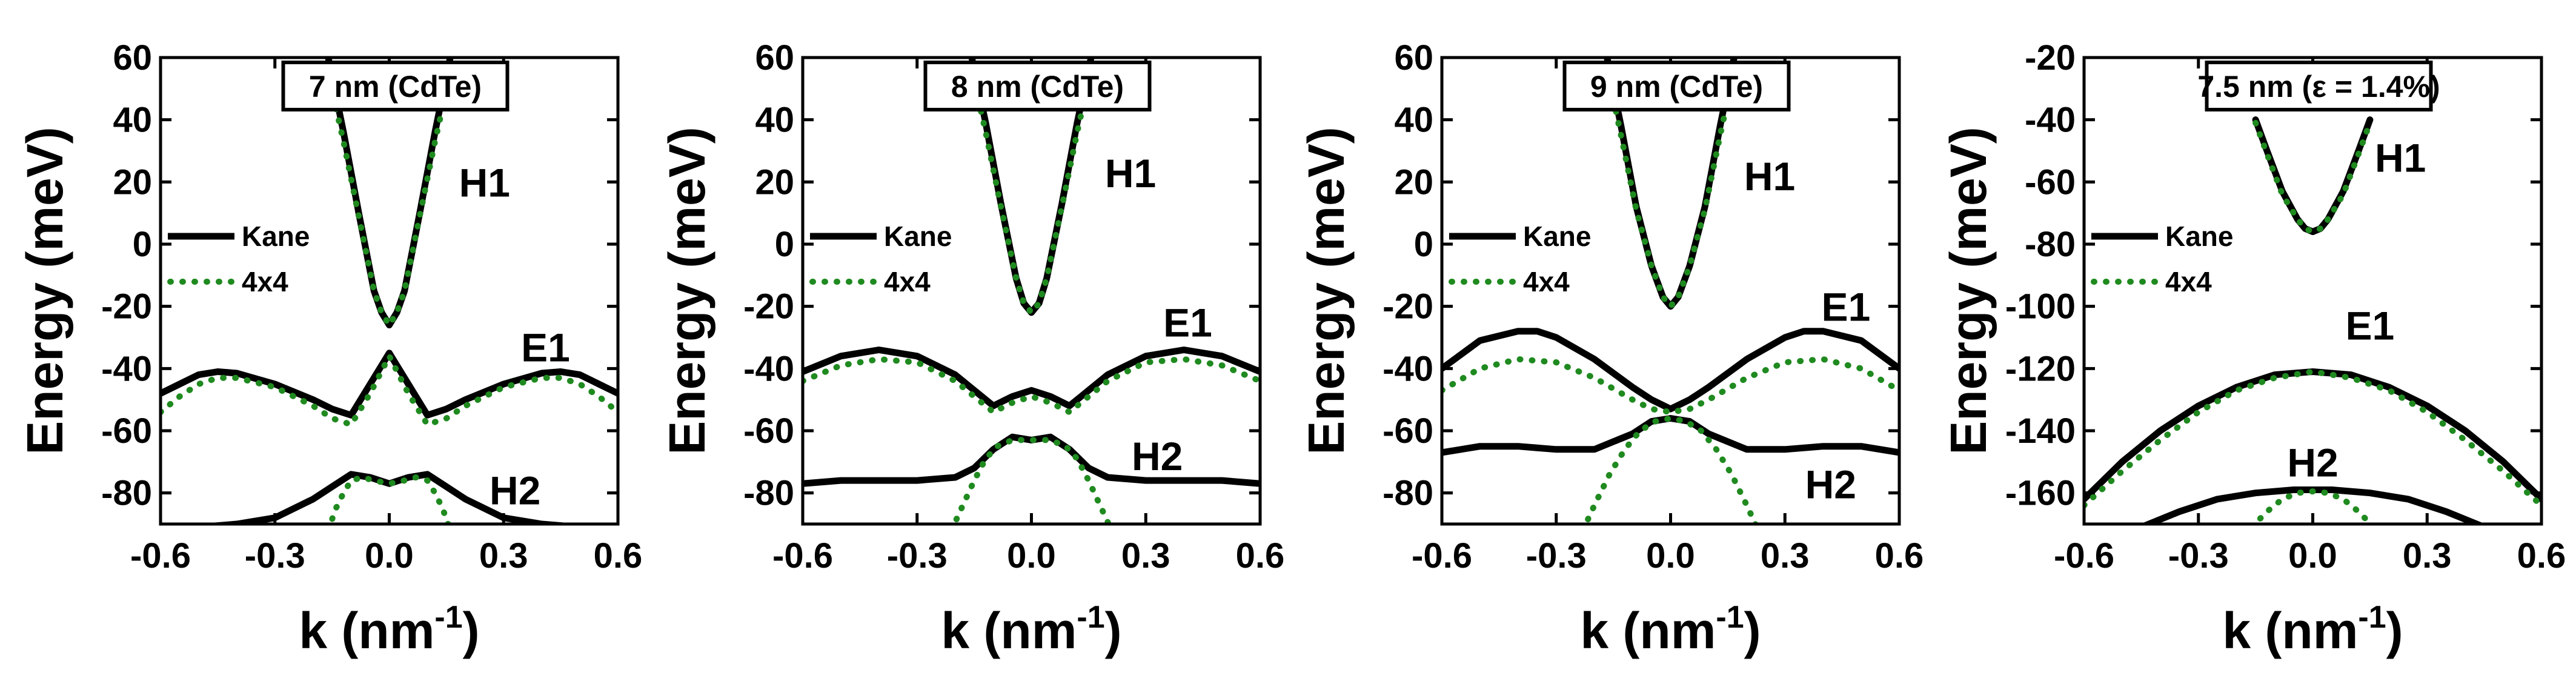  I want to click on panel-title: 7 nm (CdTe), so click(395, 87).